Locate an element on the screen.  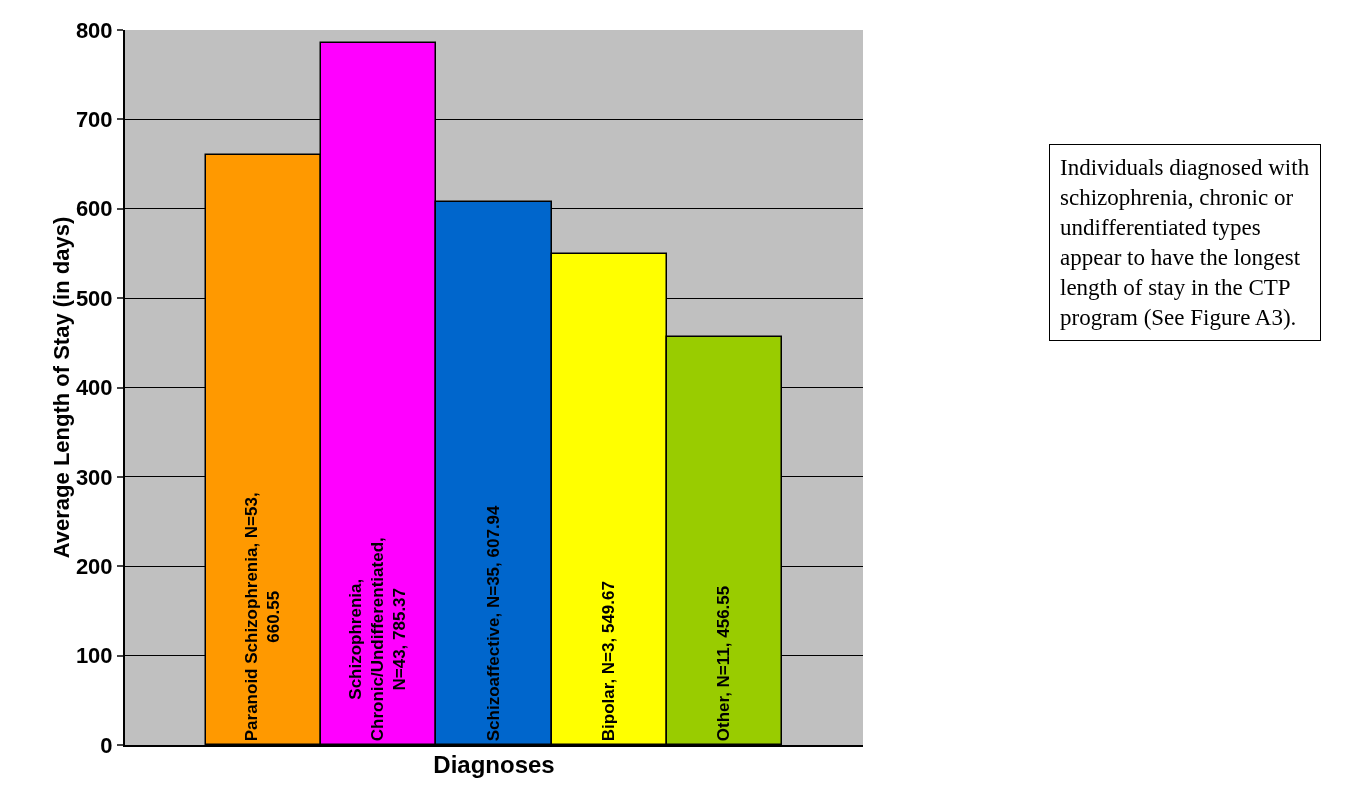
y-tick-label: 300 is located at coordinates (94, 477).